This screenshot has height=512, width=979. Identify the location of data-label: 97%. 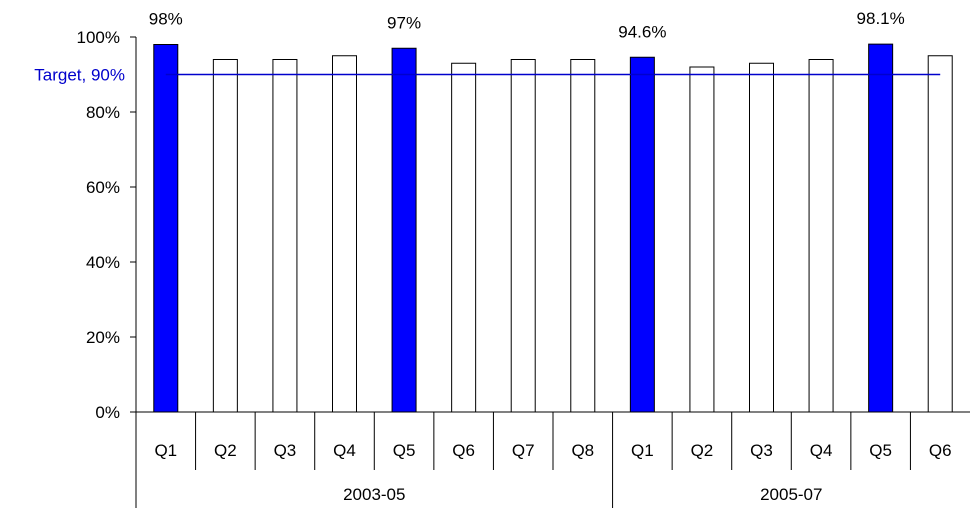
(404, 22).